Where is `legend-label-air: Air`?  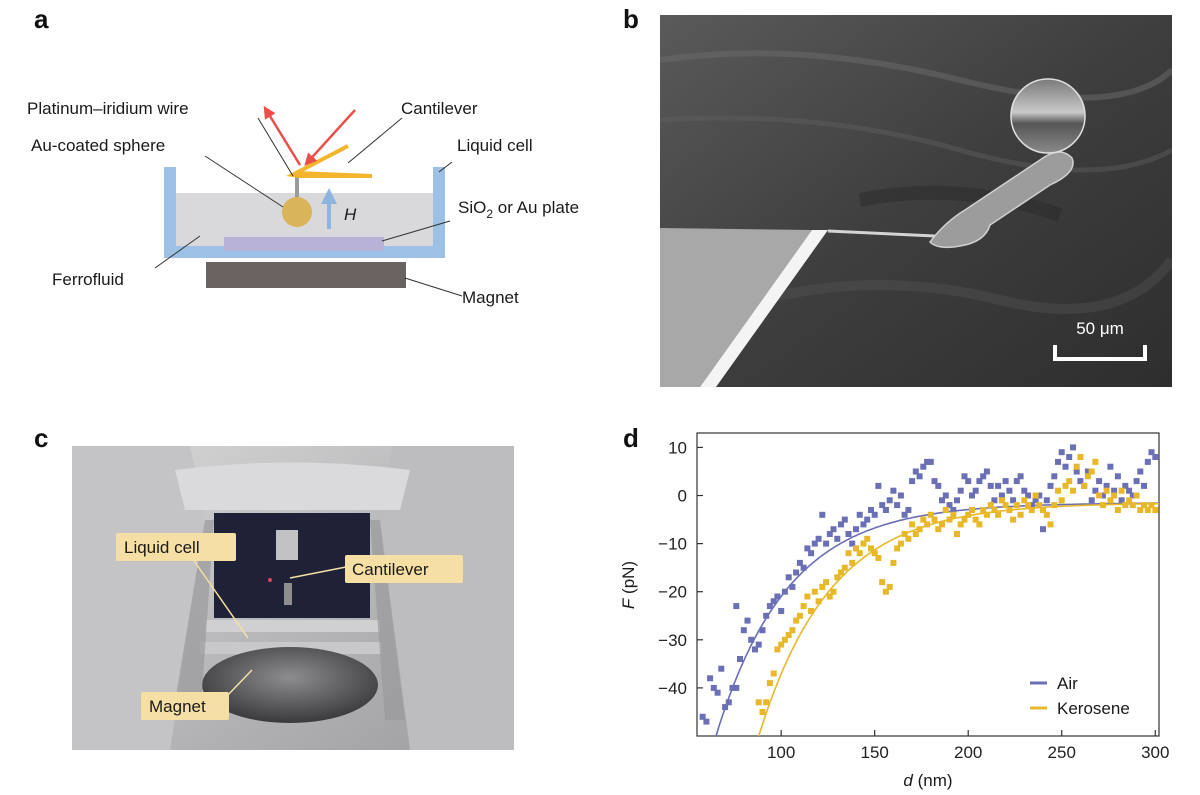
legend-label-air: Air is located at coordinates (1067, 683).